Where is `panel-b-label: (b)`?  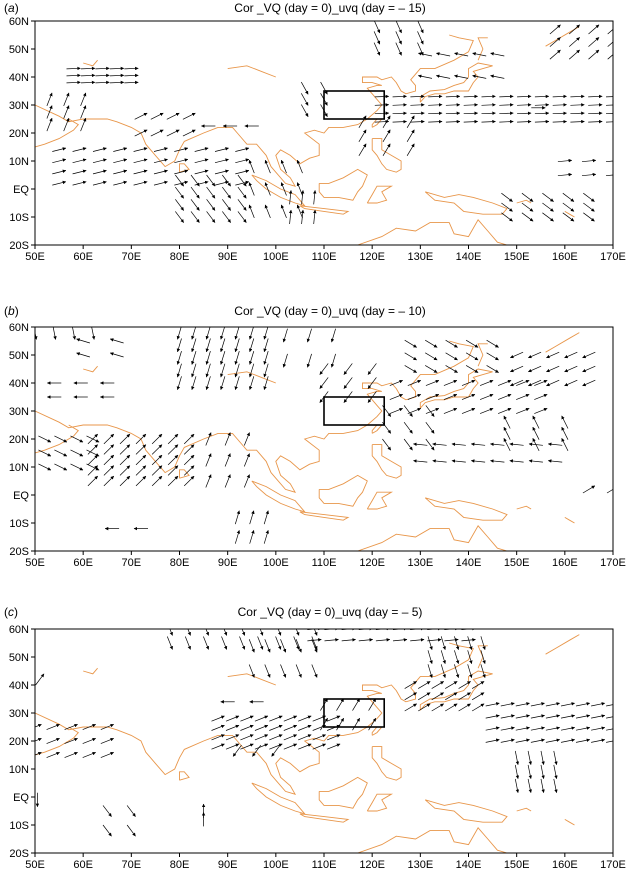 panel-b-label: (b) is located at coordinates (11, 311).